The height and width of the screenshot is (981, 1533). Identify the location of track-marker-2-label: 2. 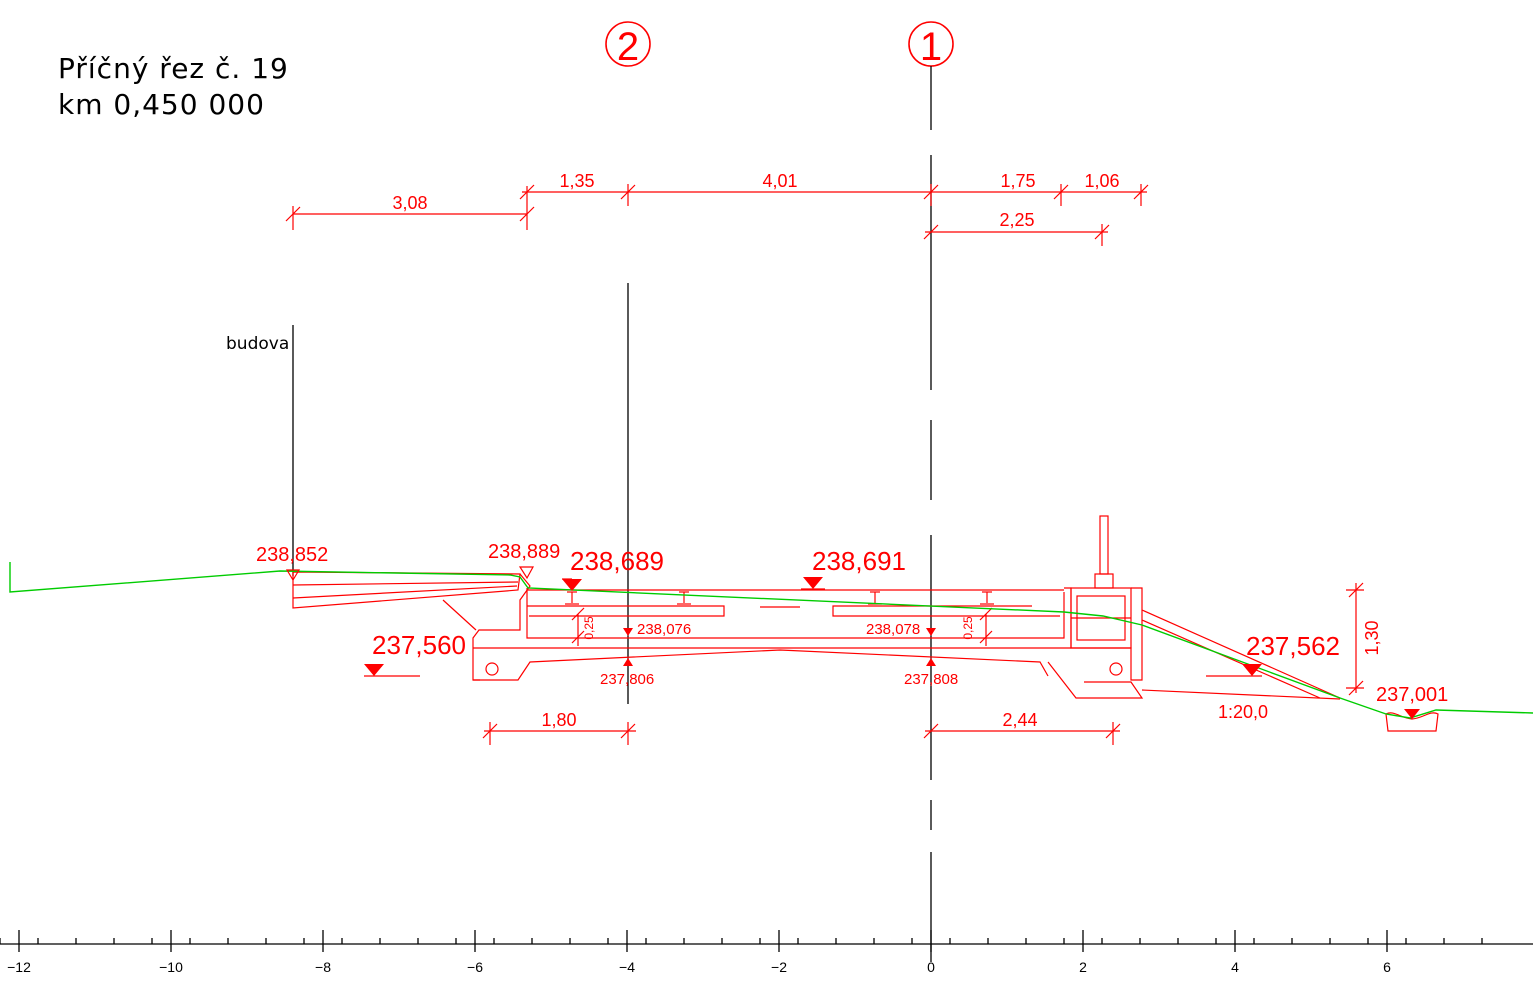
(628, 47).